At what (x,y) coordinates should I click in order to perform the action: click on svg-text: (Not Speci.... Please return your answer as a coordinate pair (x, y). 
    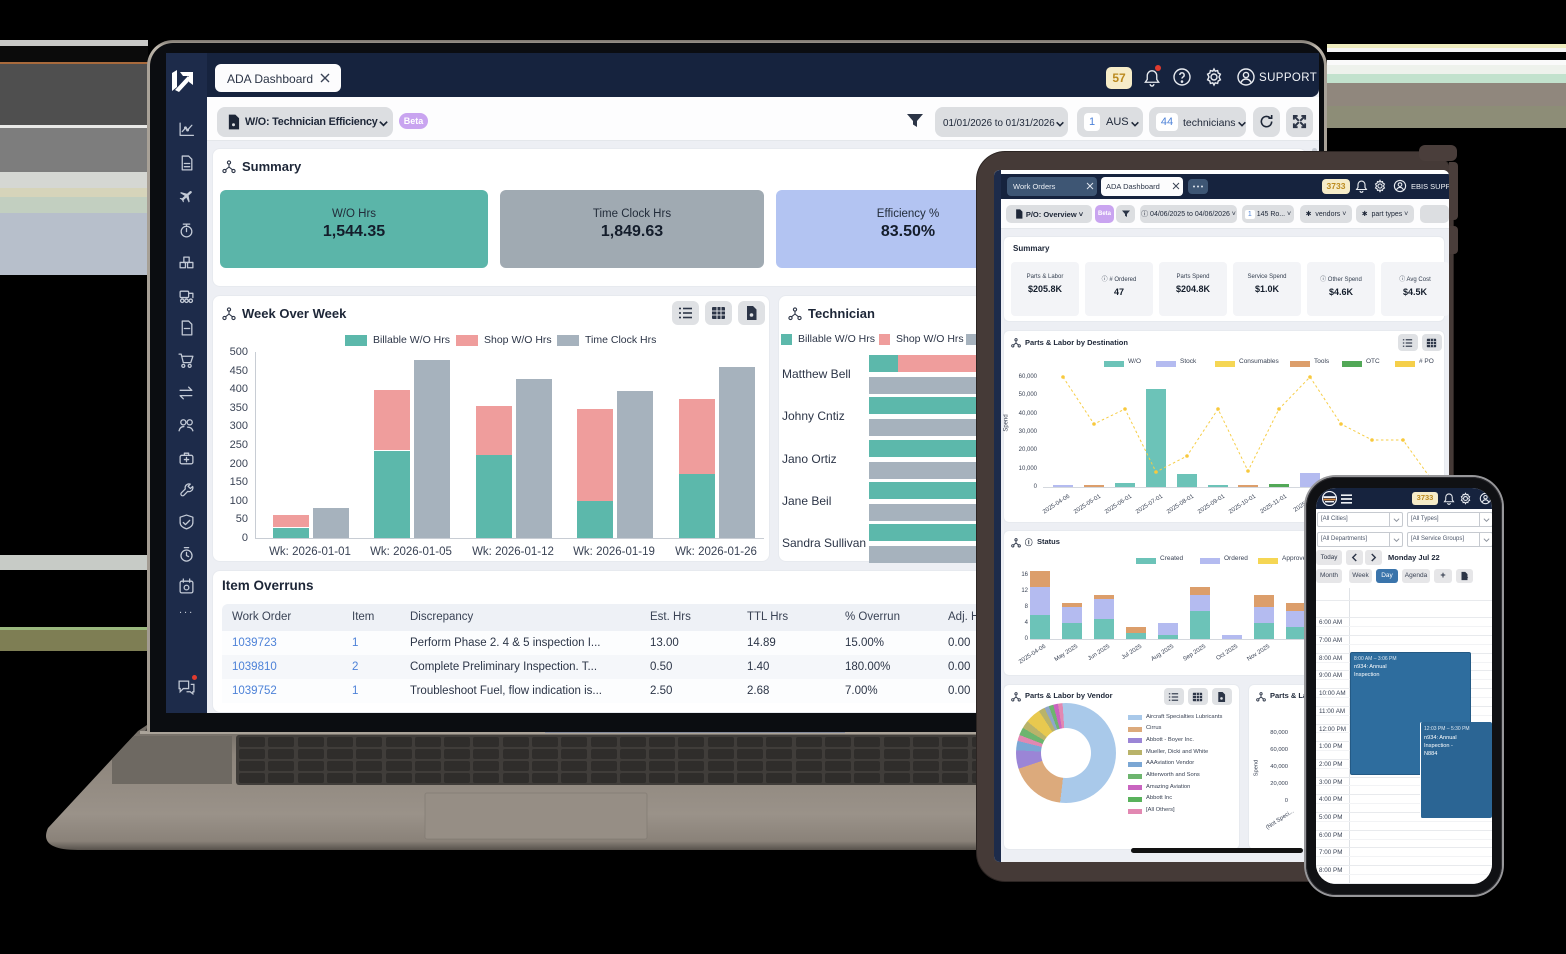
    Looking at the image, I should click on (1280, 819).